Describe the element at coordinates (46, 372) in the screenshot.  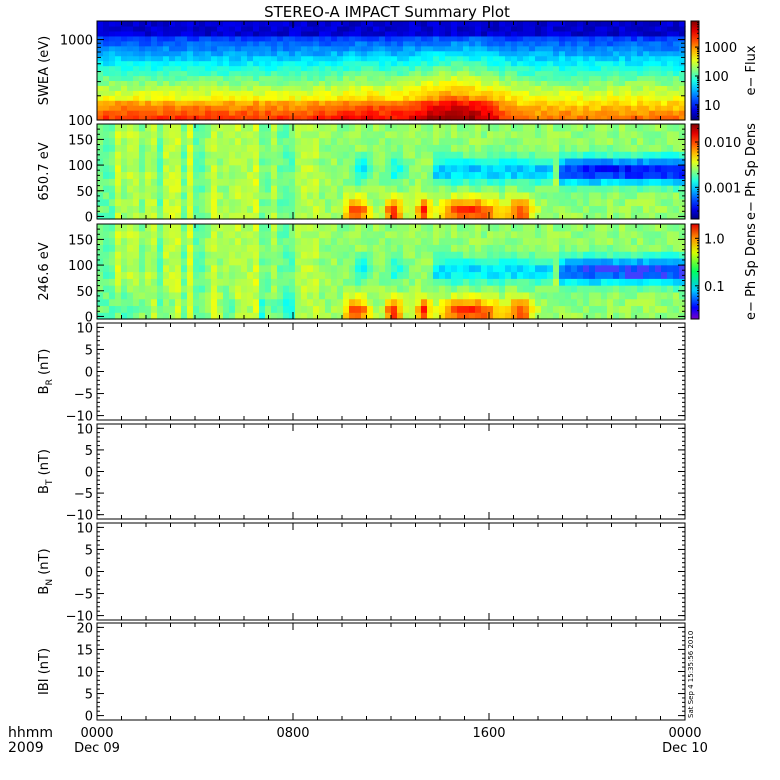
I see `ylabel-br: BR (nT)` at that location.